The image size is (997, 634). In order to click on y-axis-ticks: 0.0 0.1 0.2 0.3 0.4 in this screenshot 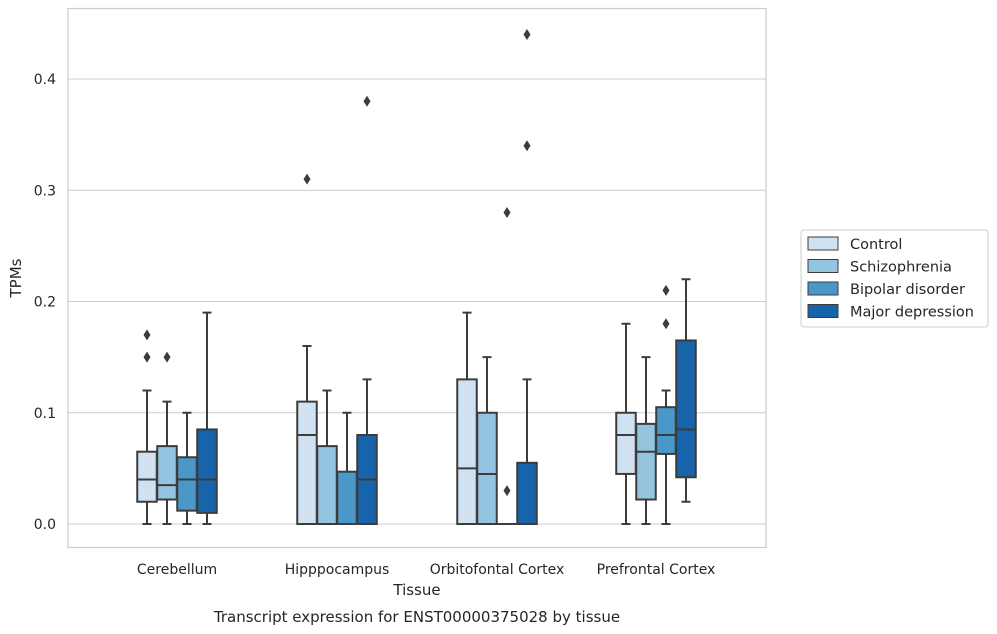, I will do `click(45, 302)`.